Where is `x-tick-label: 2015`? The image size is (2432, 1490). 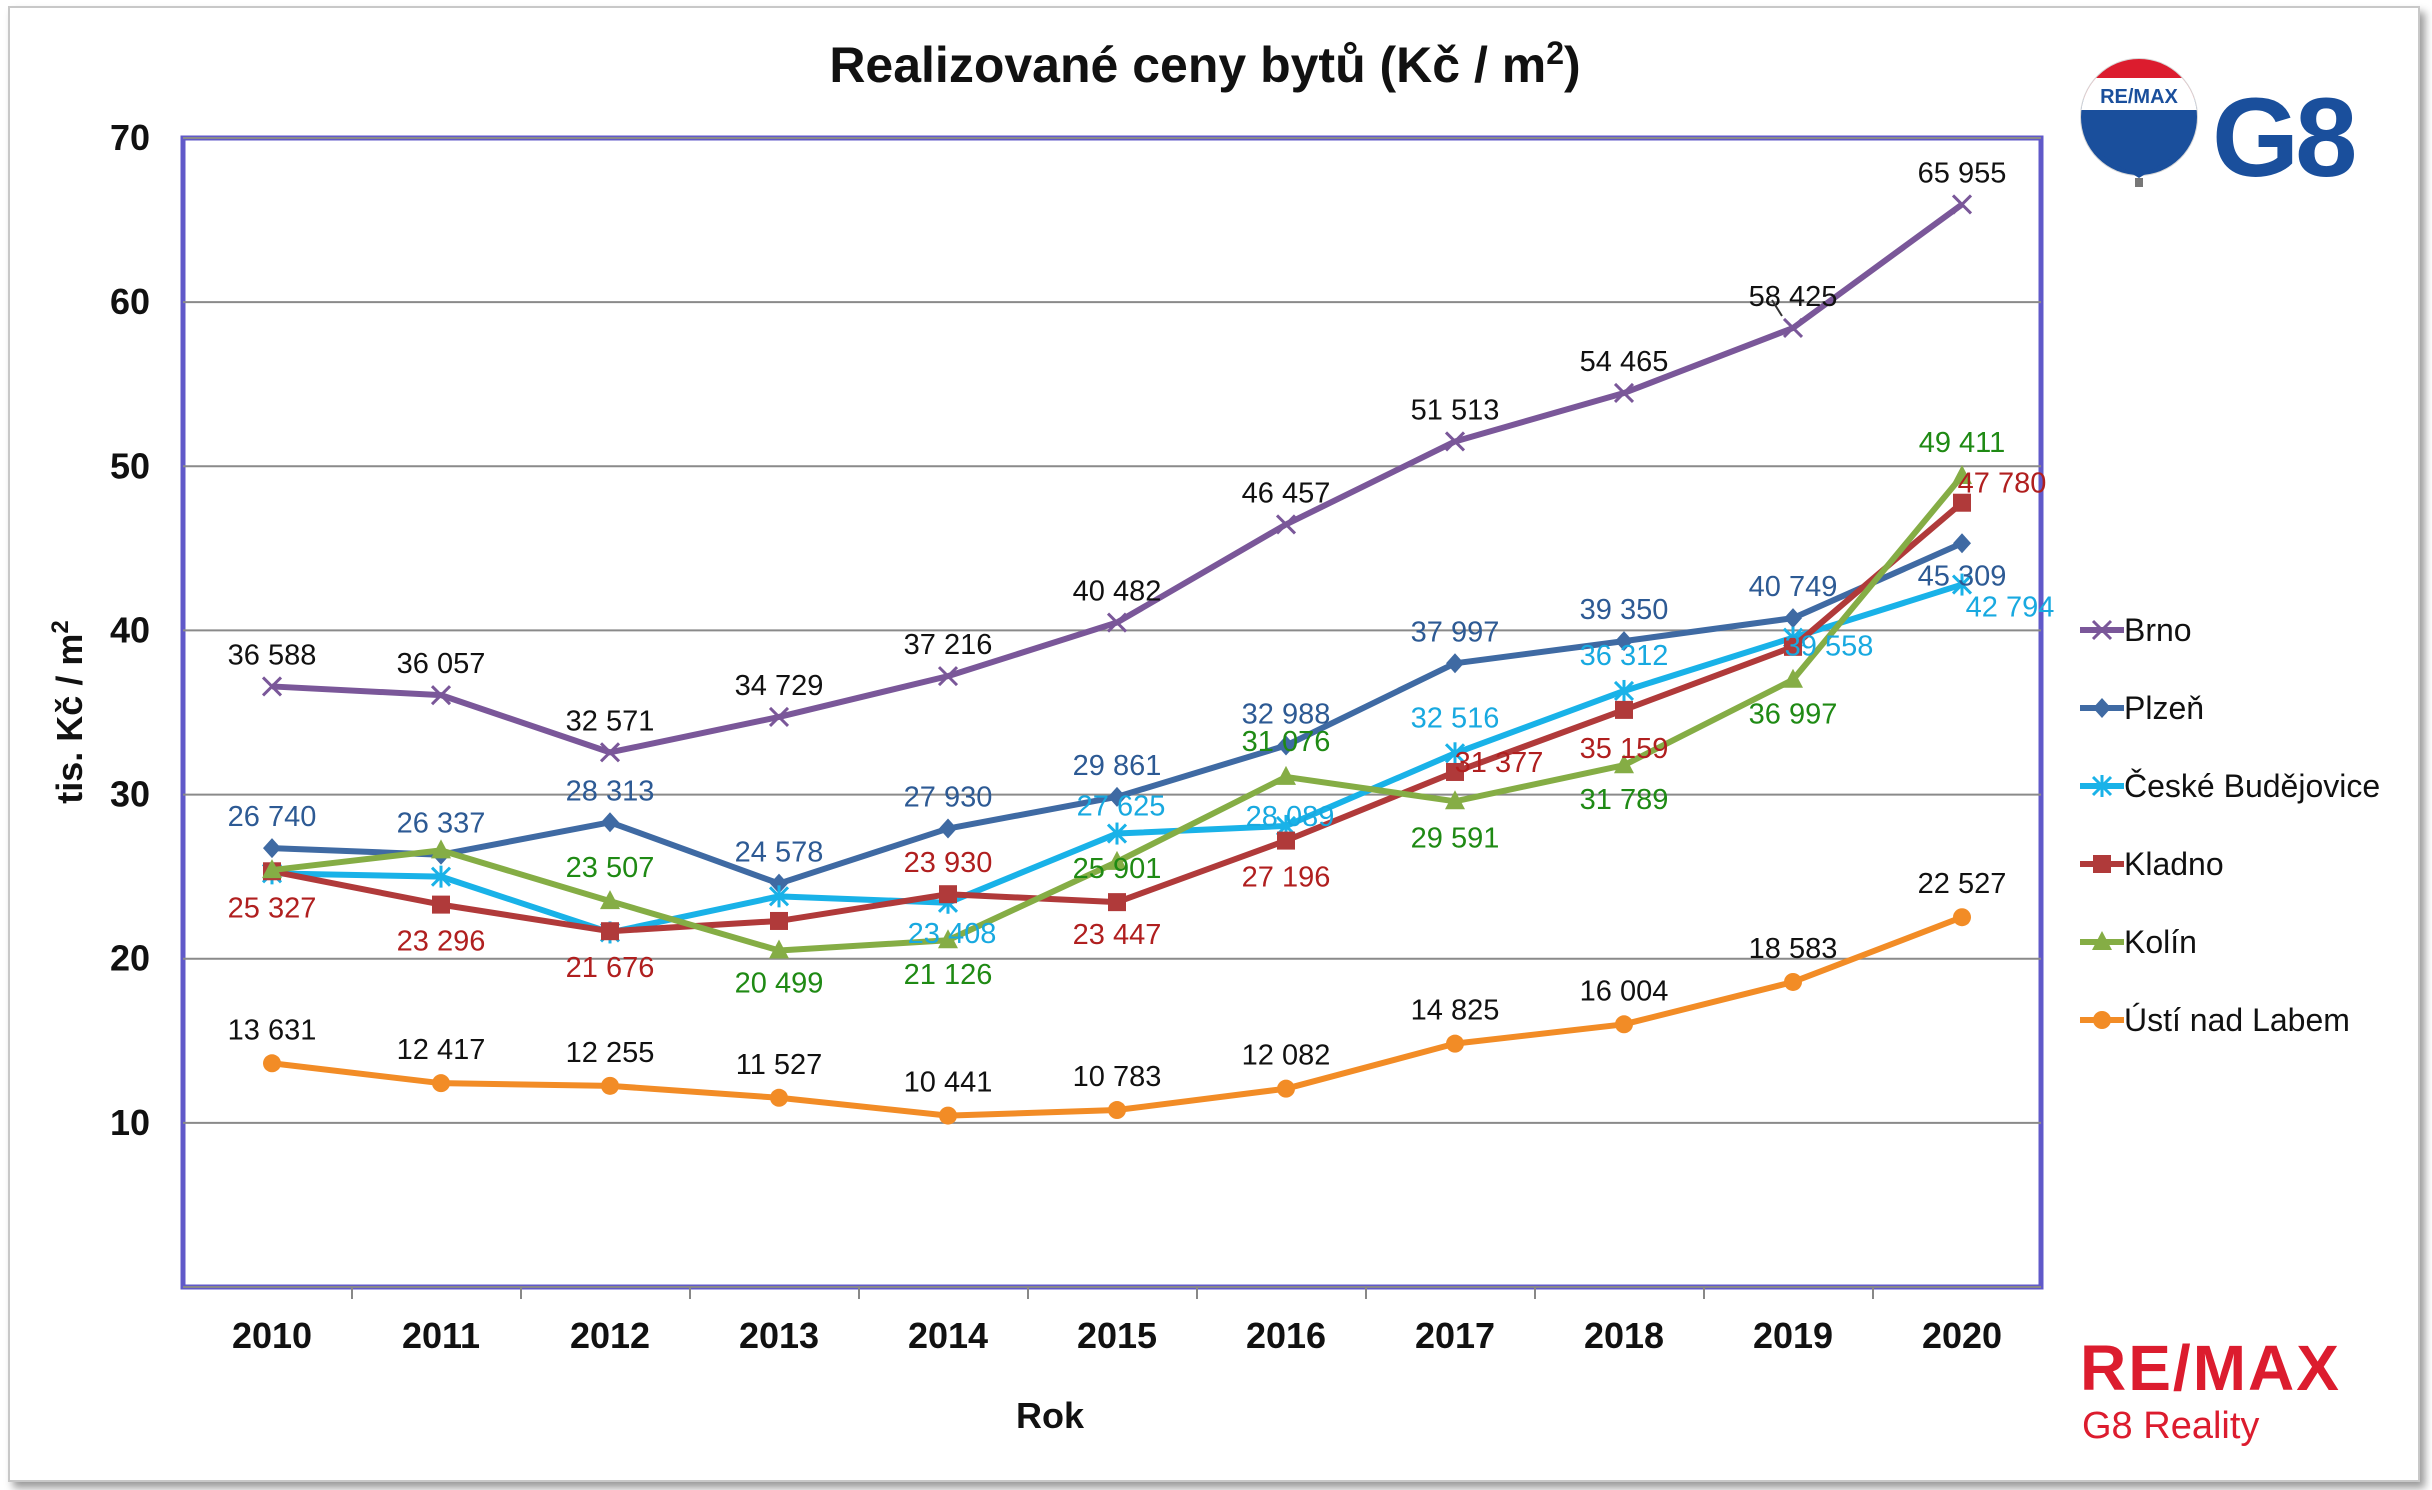
x-tick-label: 2015 is located at coordinates (1117, 1335).